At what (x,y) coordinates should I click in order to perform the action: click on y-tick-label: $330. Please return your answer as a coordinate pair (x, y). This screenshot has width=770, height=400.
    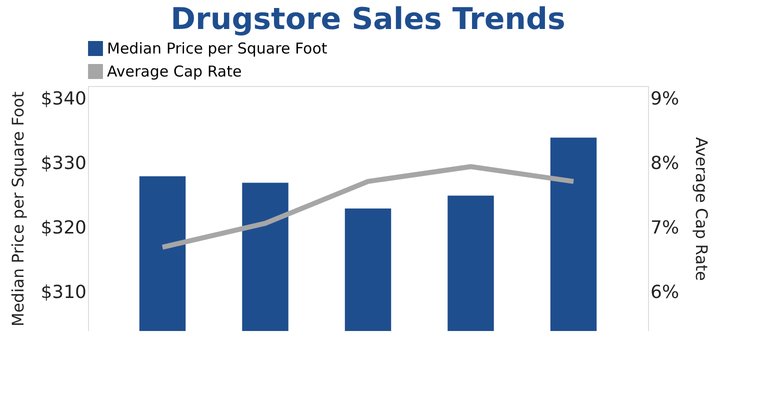
    Looking at the image, I should click on (63, 163).